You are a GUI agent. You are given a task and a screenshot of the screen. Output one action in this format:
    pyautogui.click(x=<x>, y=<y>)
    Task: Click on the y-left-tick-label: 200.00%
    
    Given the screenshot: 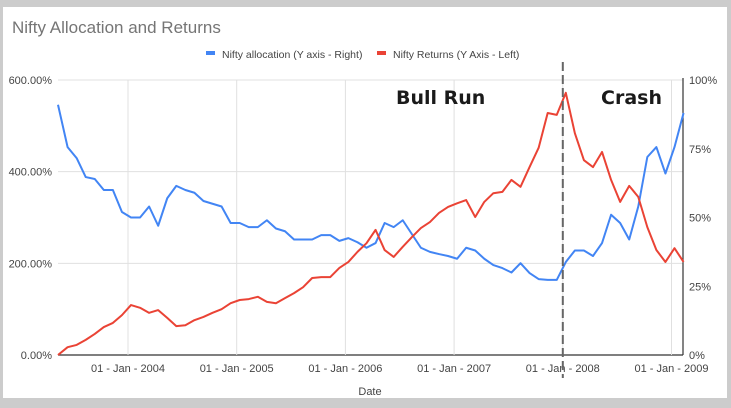 What is the action you would take?
    pyautogui.click(x=31, y=264)
    